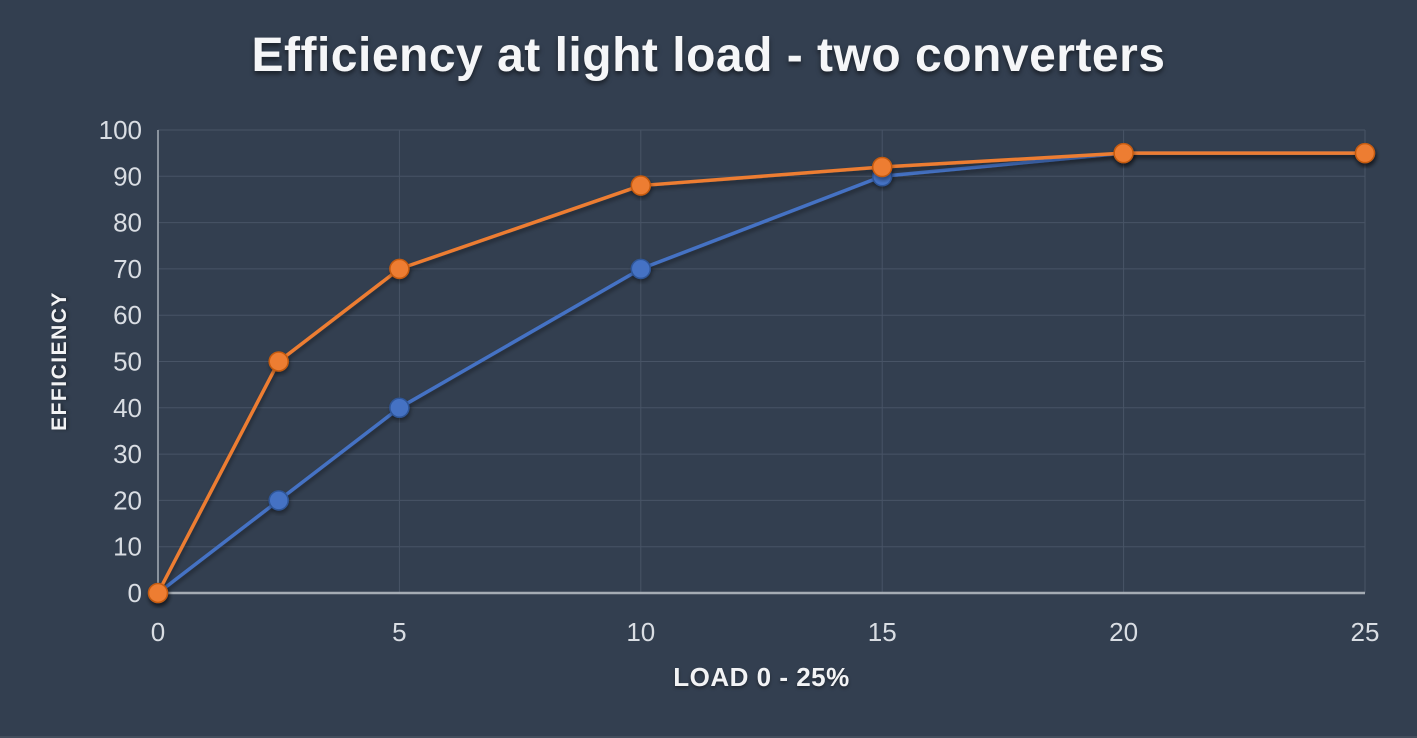 This screenshot has width=1417, height=738. Describe the element at coordinates (127, 362) in the screenshot. I see `y-tick-label: 50` at that location.